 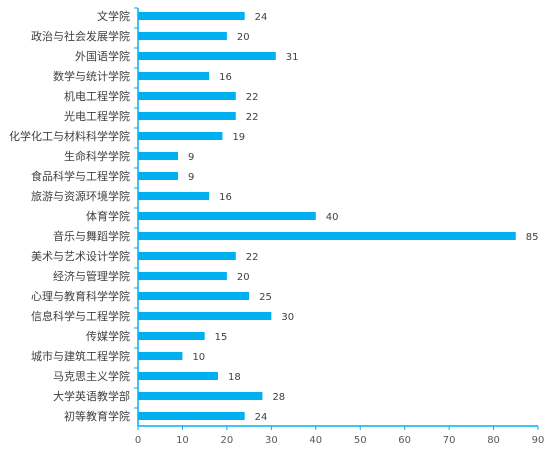 What do you see at coordinates (91, 236) in the screenshot?
I see `category-label: 音乐与舞蹈学院` at bounding box center [91, 236].